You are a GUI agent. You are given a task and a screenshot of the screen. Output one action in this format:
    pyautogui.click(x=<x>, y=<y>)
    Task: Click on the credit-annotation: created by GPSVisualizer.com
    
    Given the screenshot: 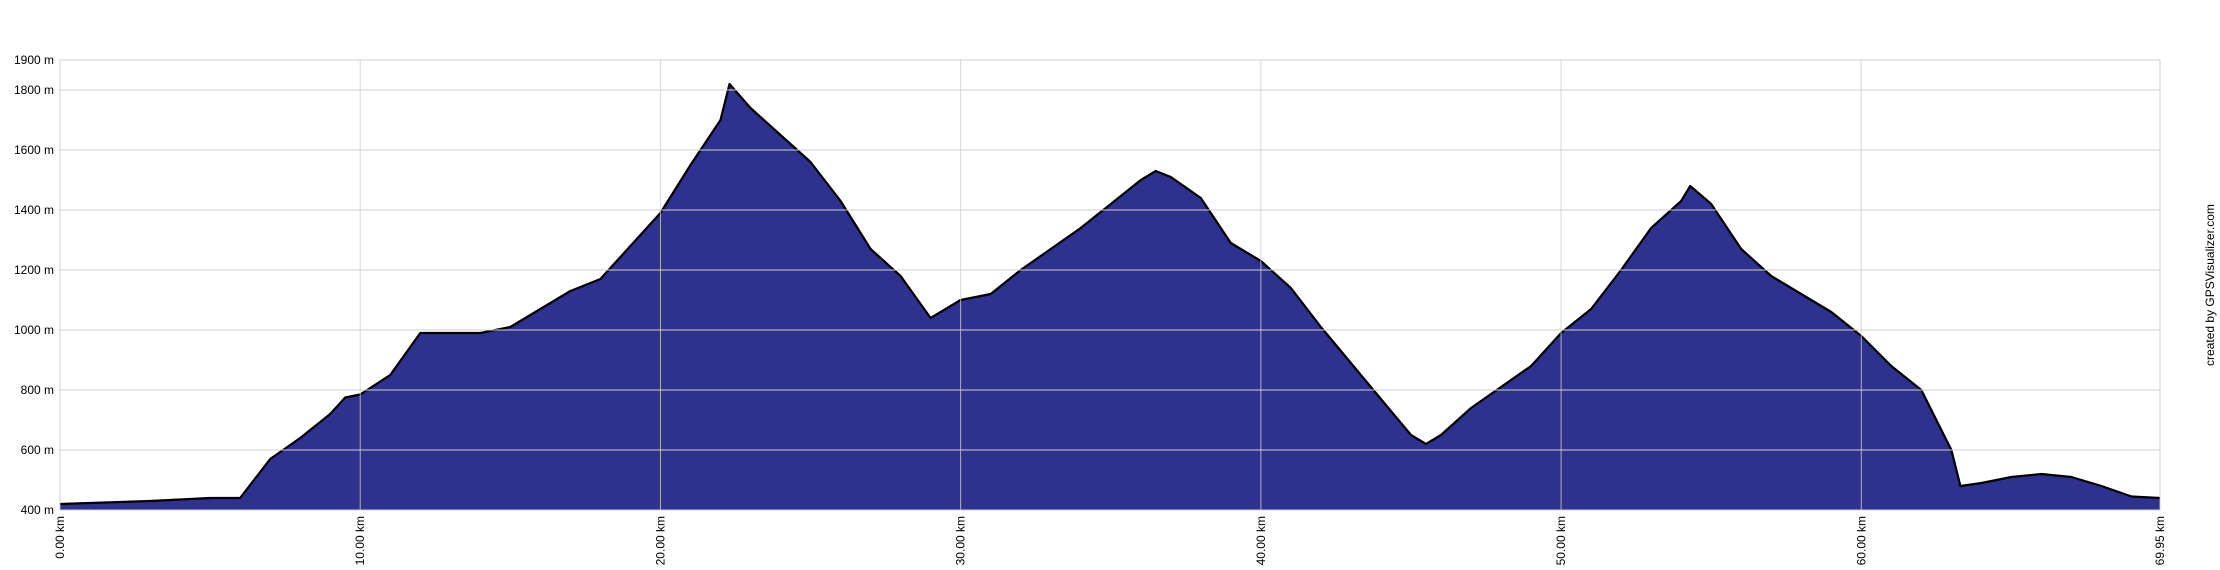 What is the action you would take?
    pyautogui.click(x=2210, y=285)
    